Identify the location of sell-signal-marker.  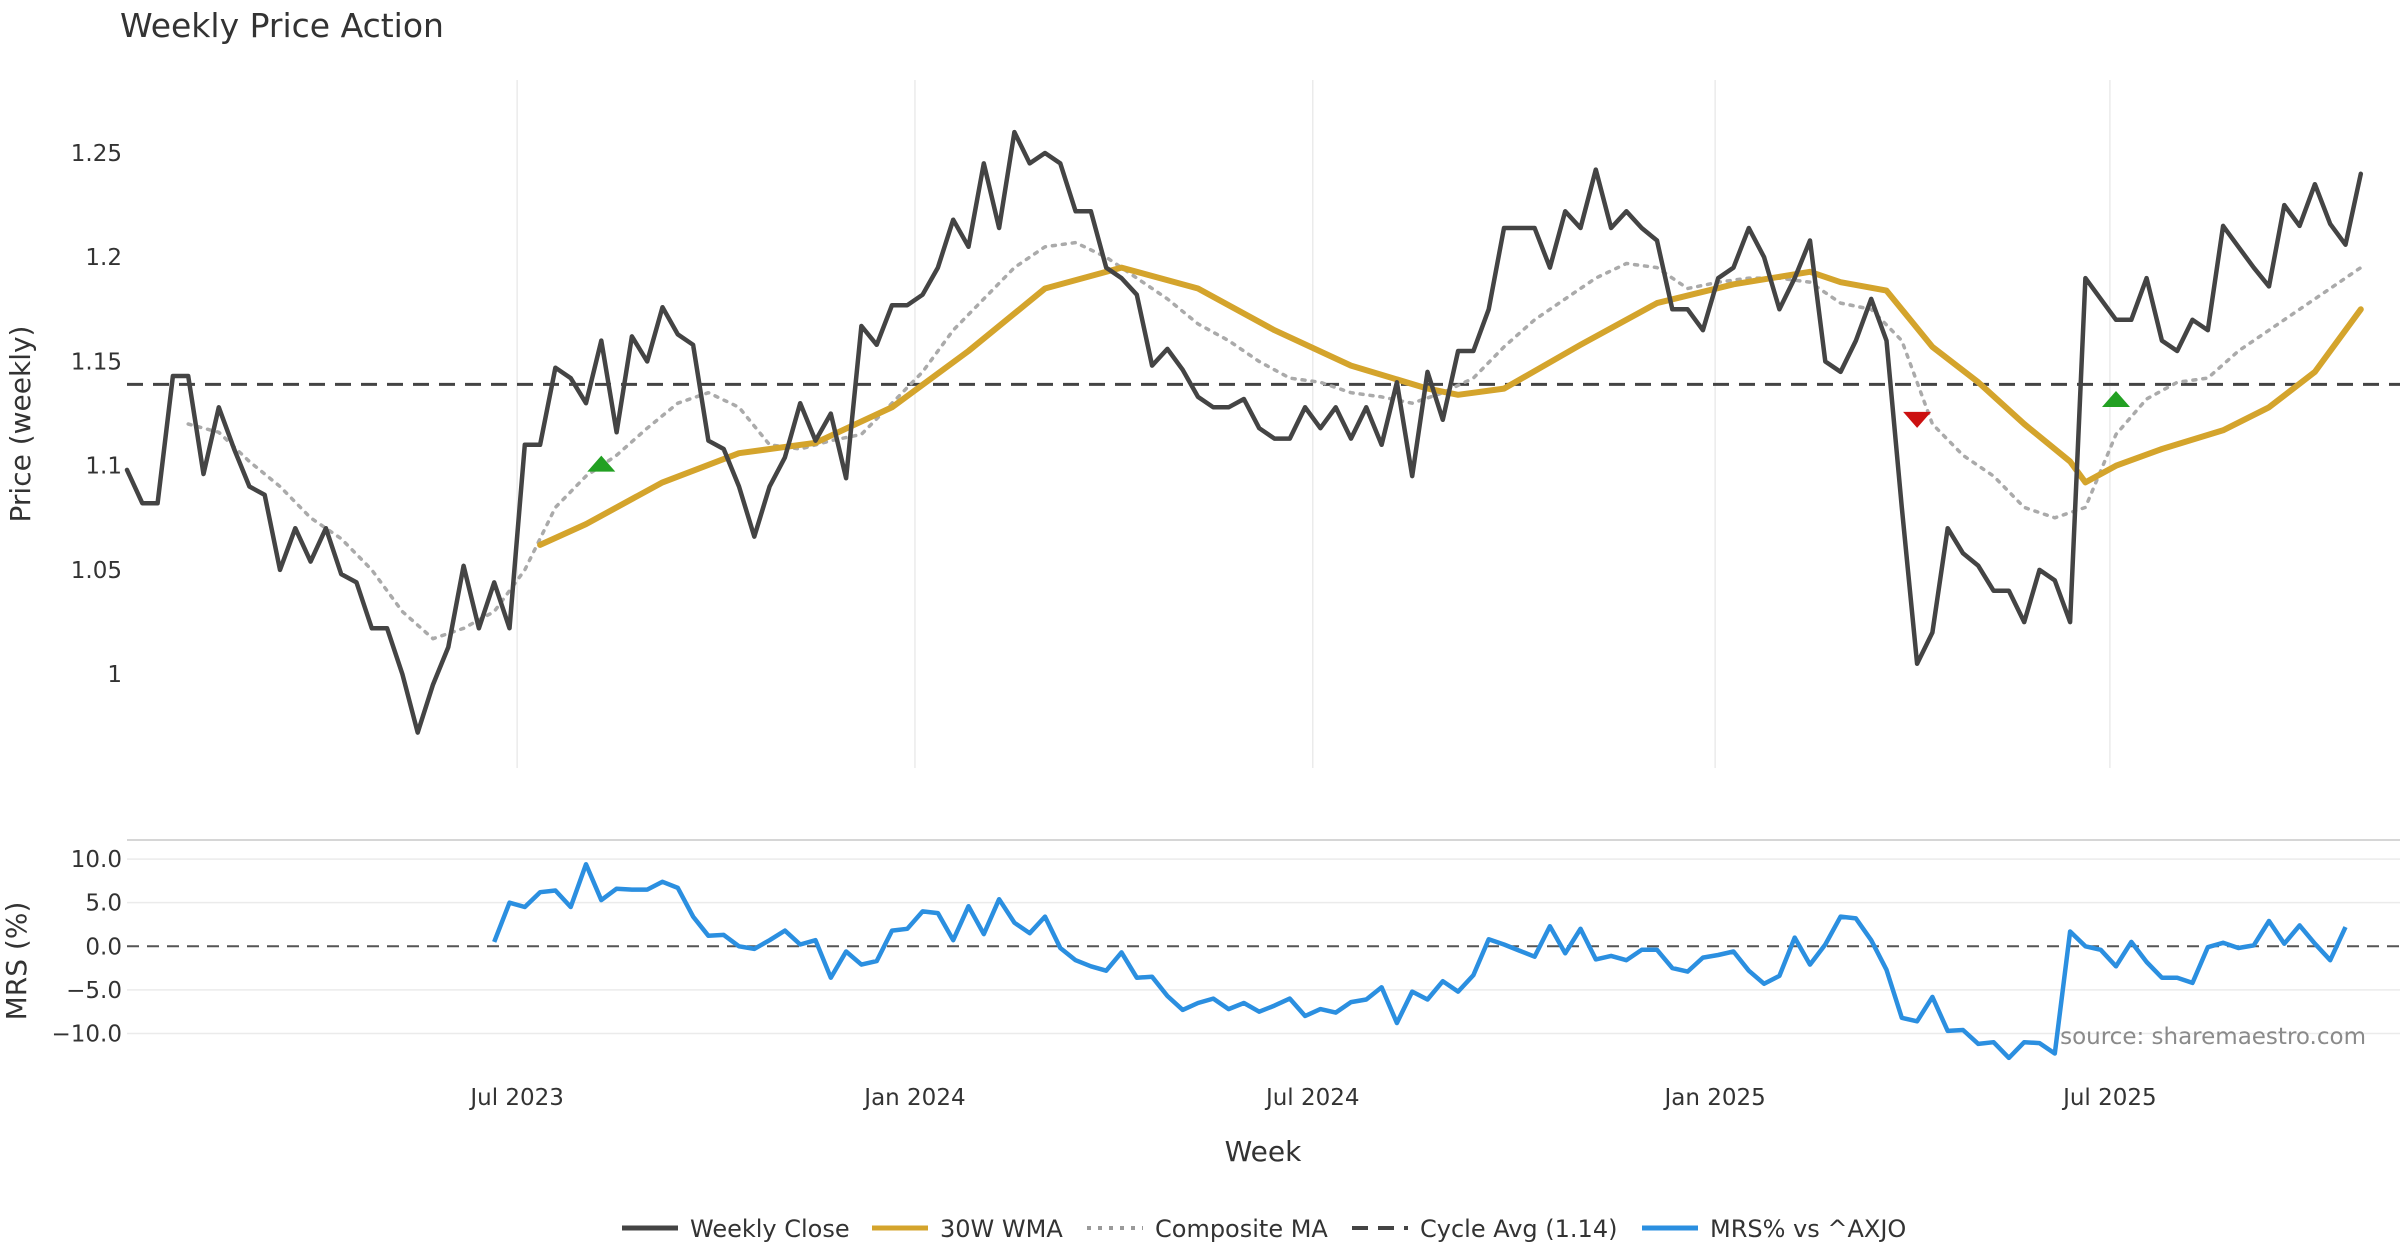
(1917, 419).